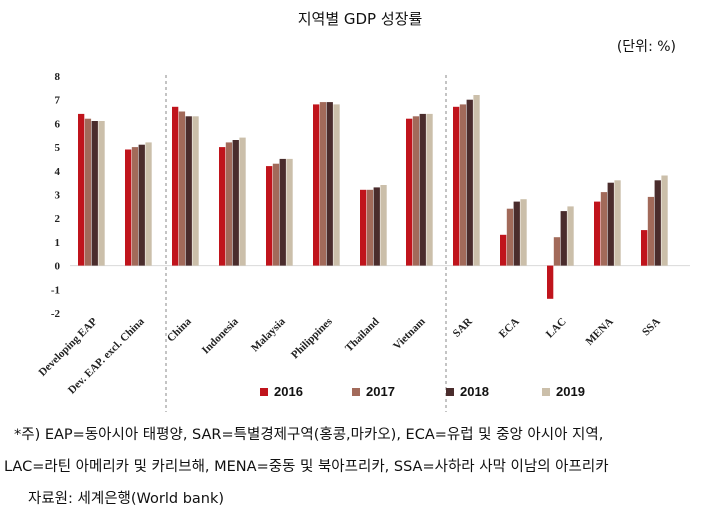 This screenshot has height=514, width=720. What do you see at coordinates (363, 227) in the screenshot?
I see `bar-2016-thailand` at bounding box center [363, 227].